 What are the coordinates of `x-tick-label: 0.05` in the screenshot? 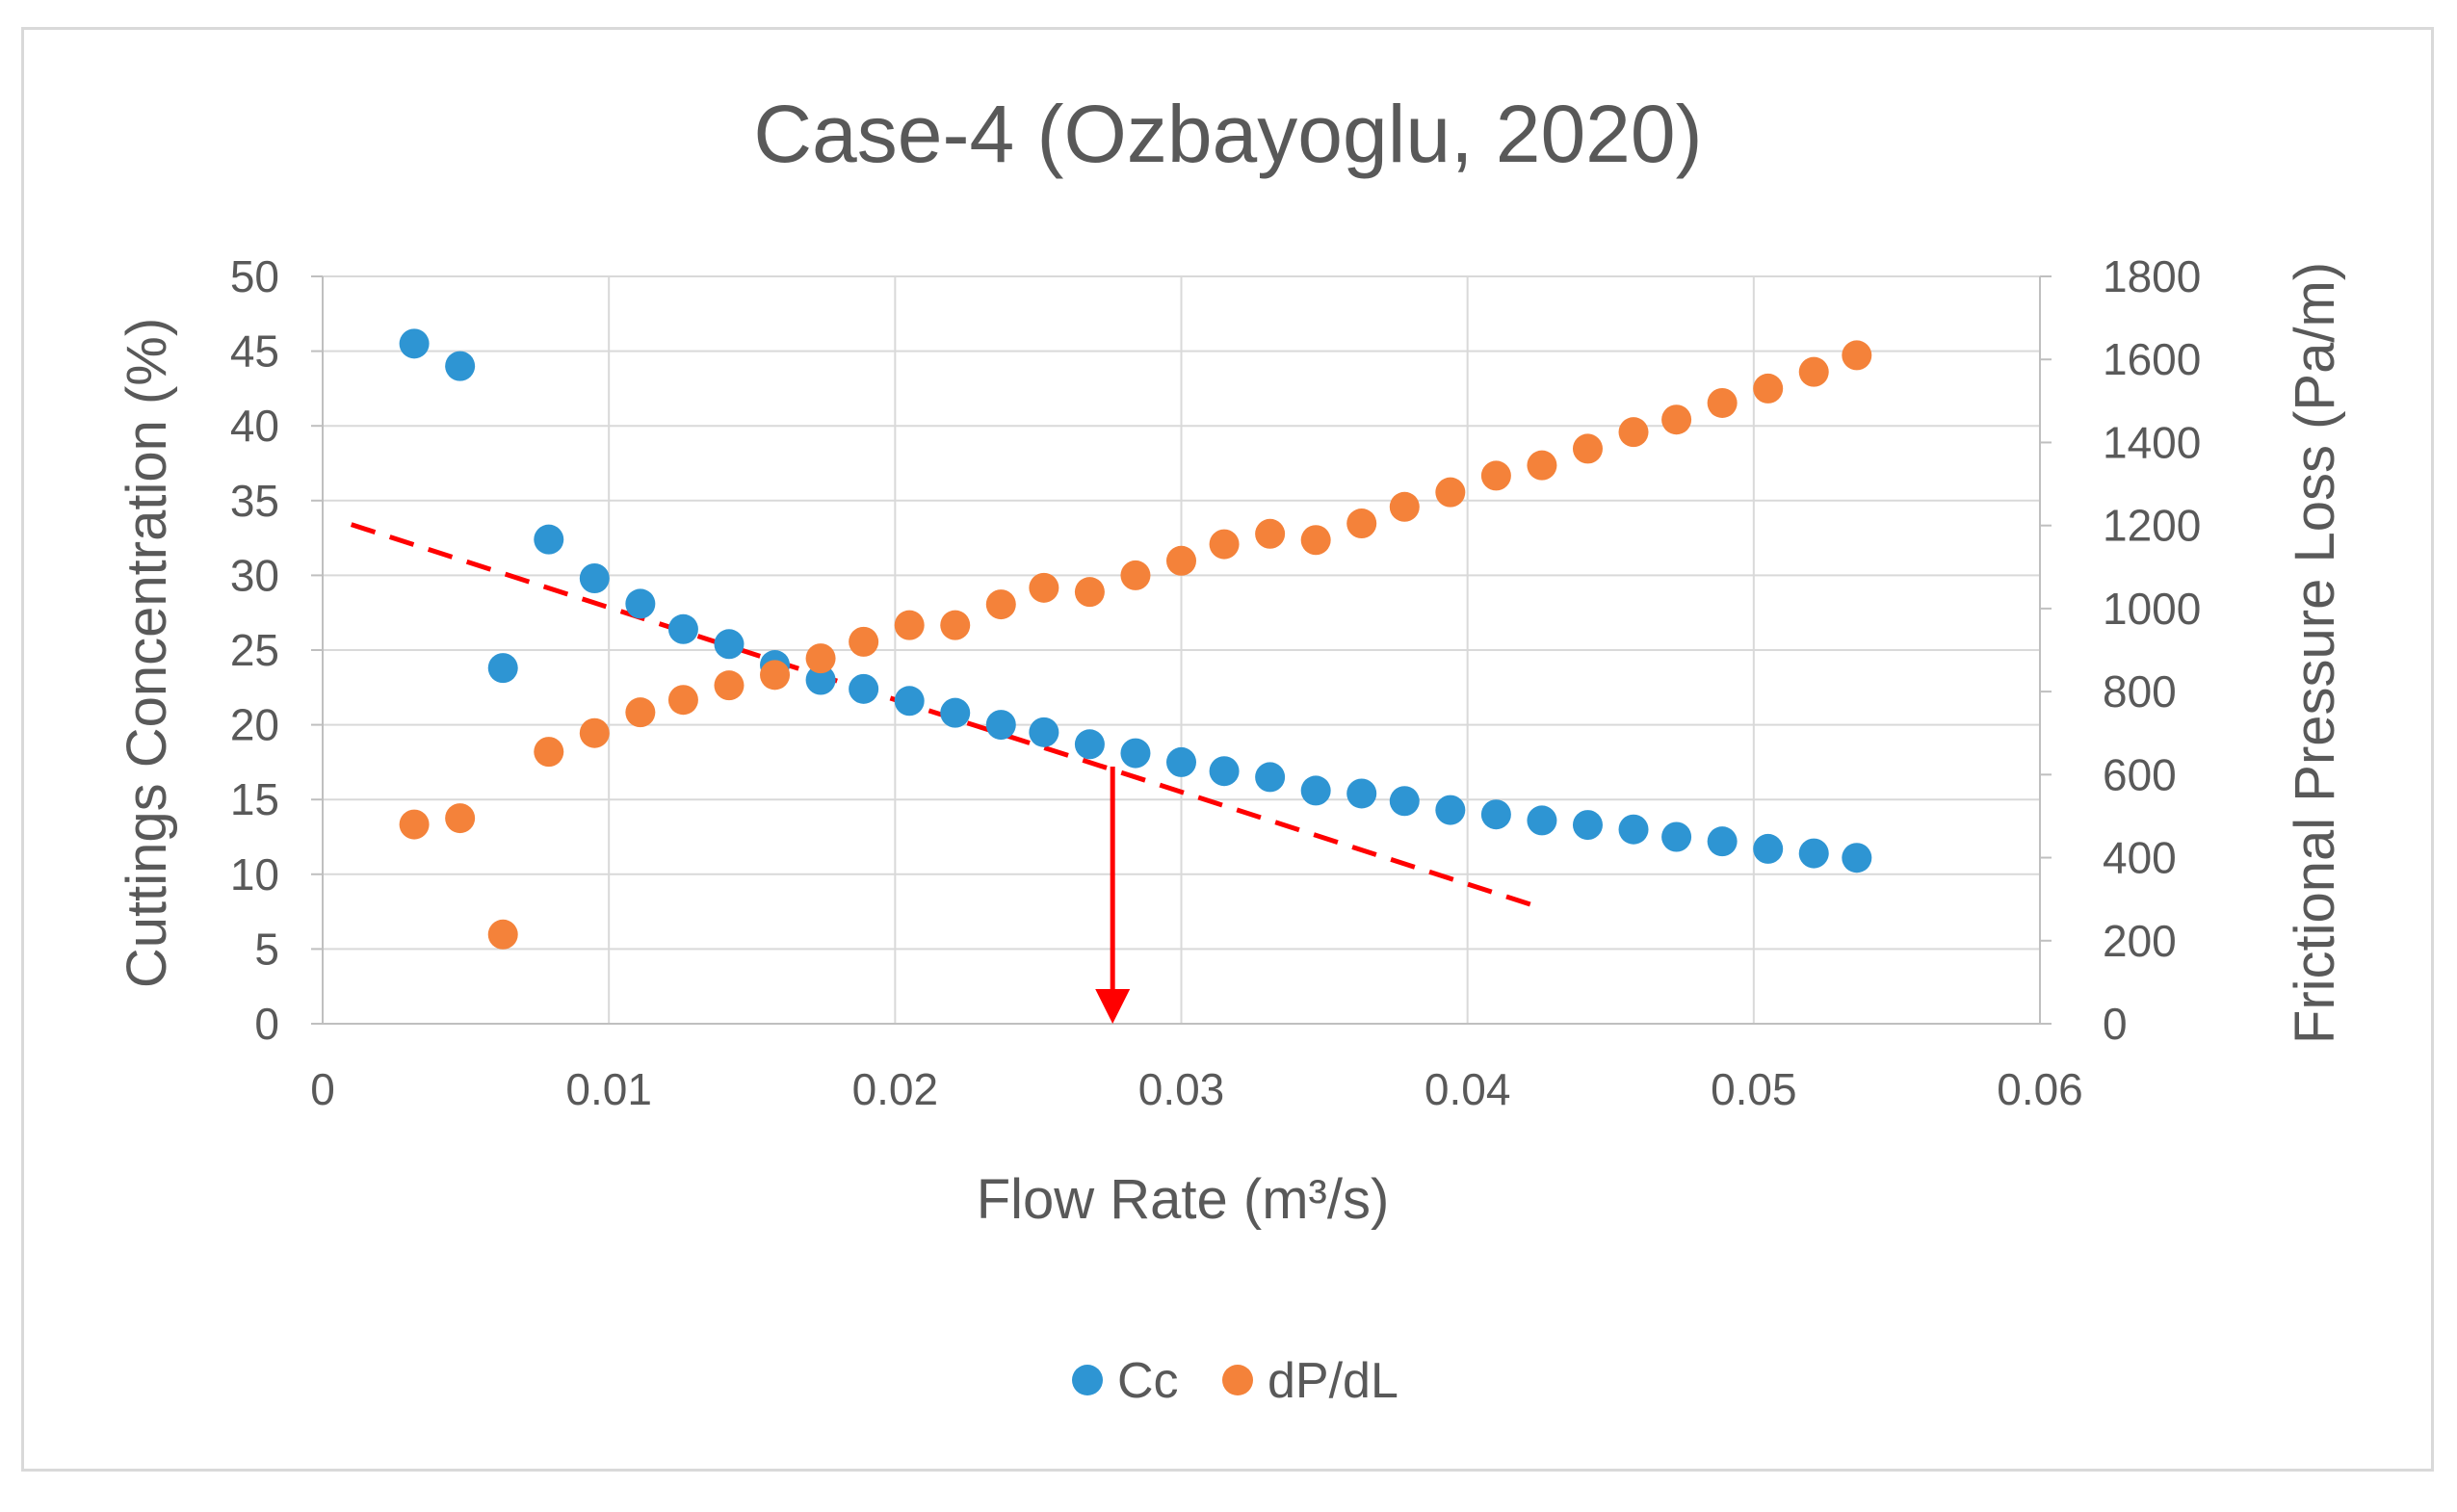 It's located at (1754, 1089).